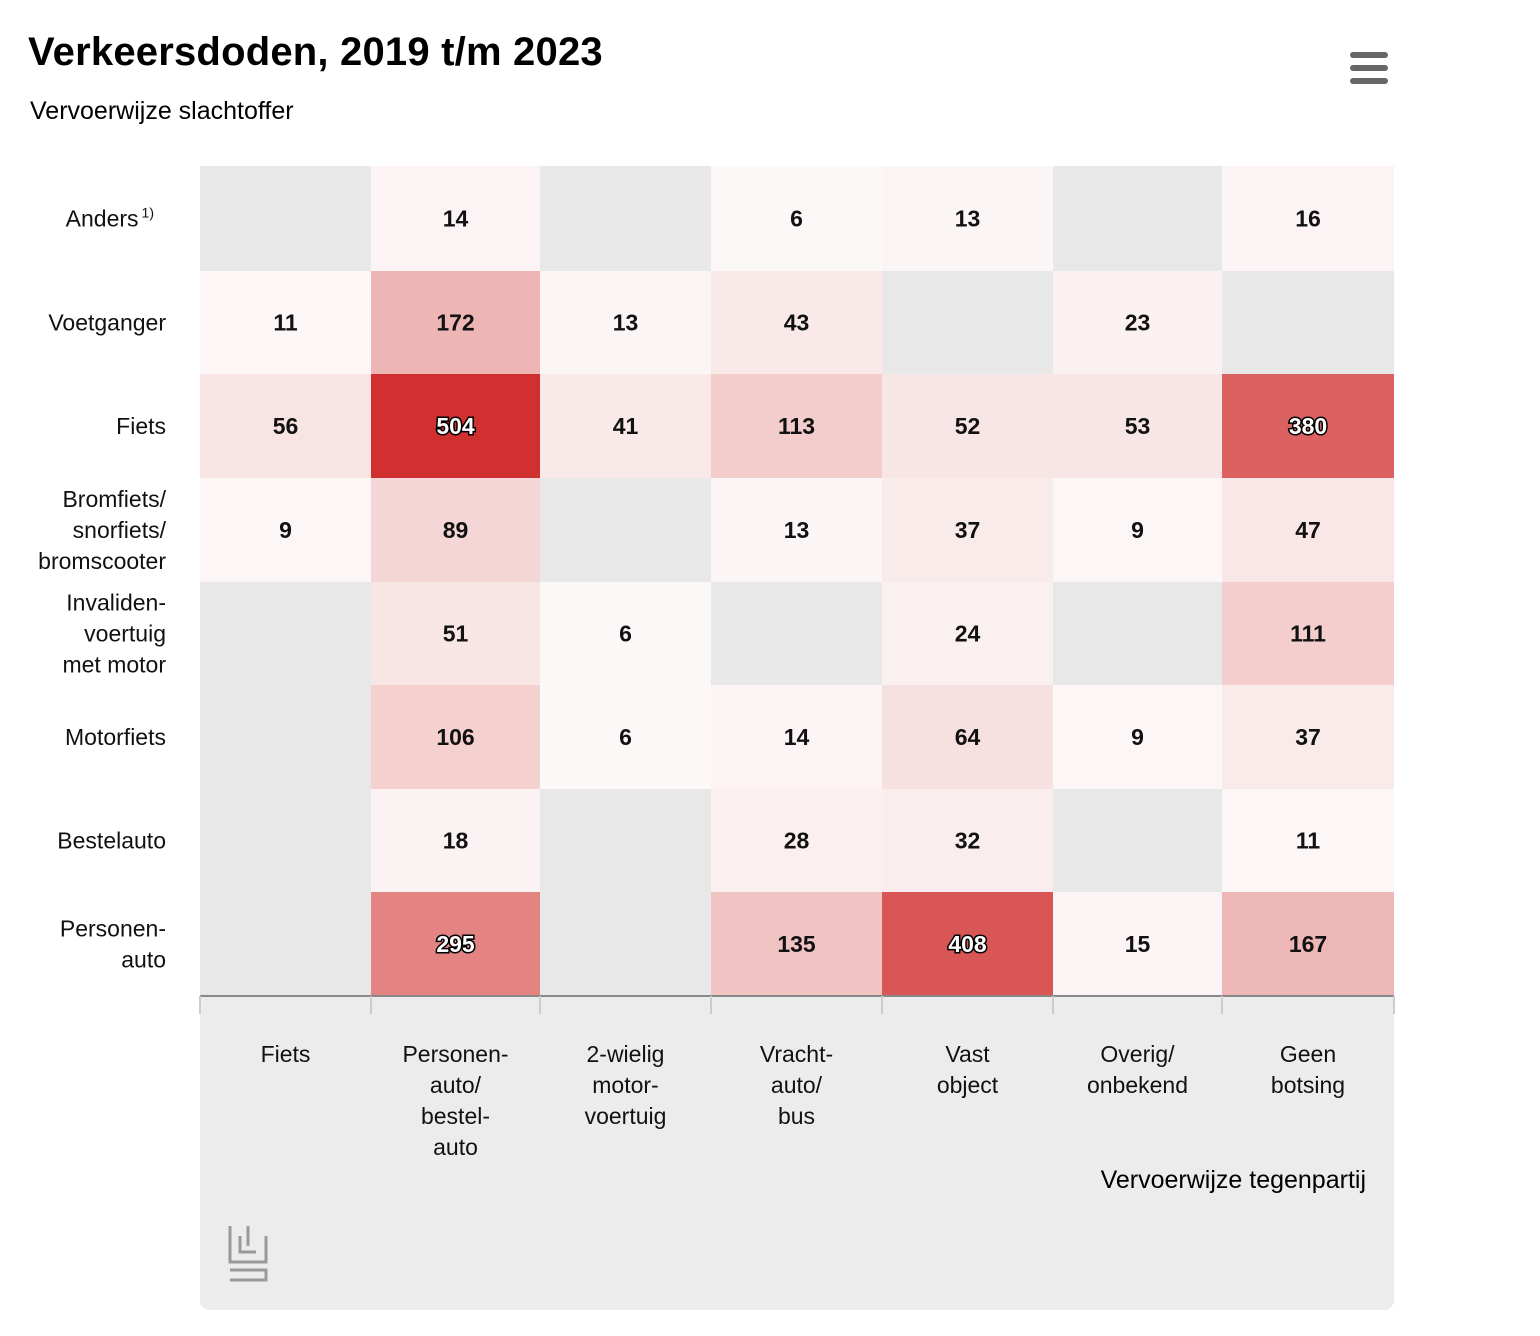 The image size is (1540, 1336). What do you see at coordinates (107, 323) in the screenshot?
I see `y-axis-label: Voetganger` at bounding box center [107, 323].